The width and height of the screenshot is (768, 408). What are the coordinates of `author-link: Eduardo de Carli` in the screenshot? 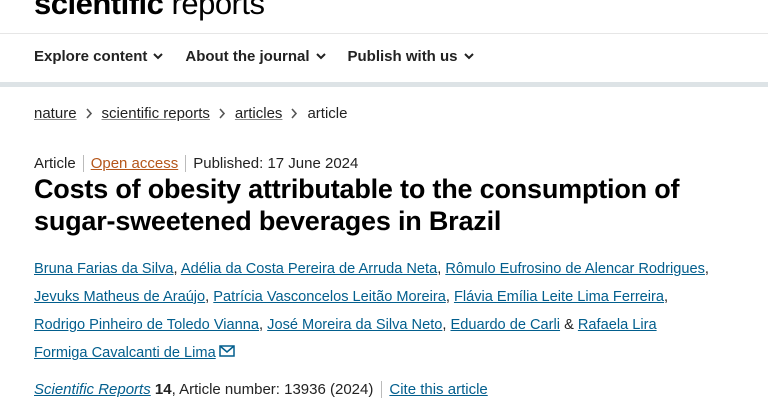 It's located at (505, 325).